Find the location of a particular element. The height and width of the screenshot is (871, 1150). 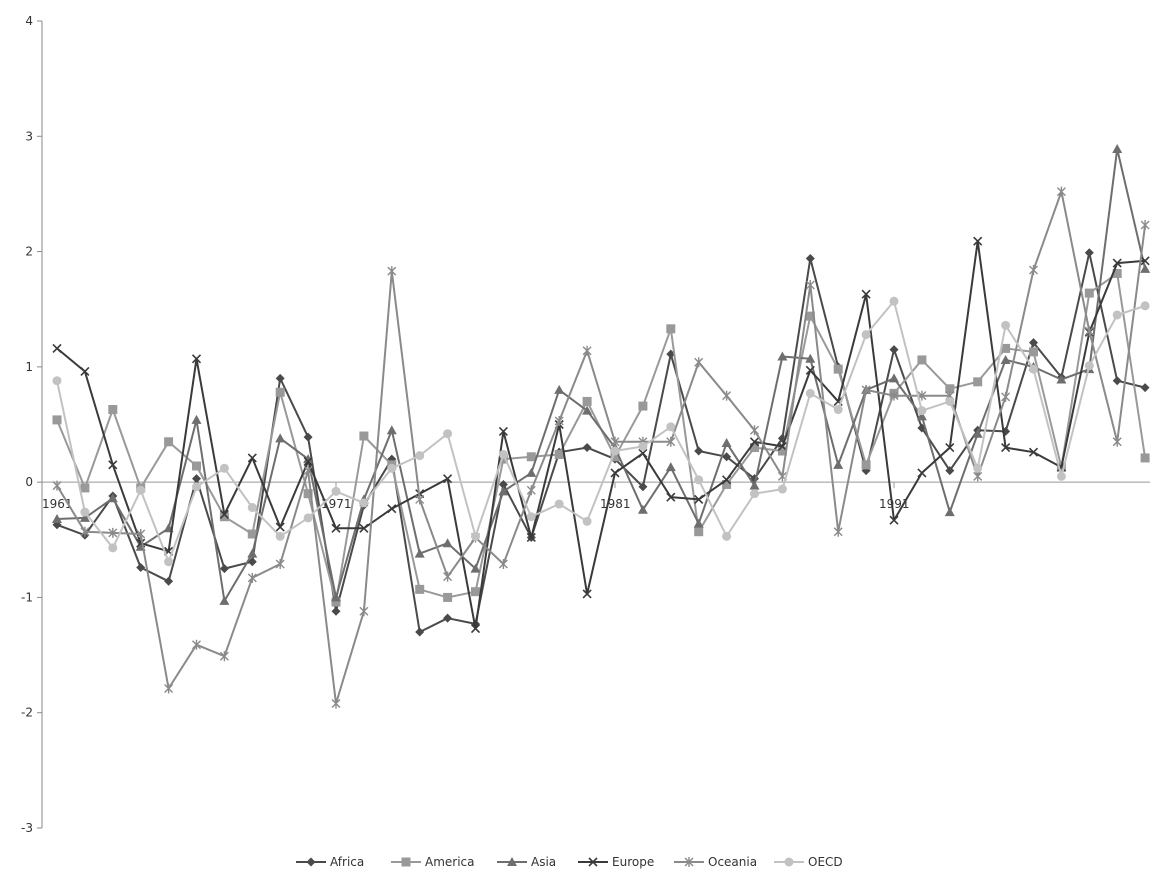

y-tick-label: 2 is located at coordinates (29, 252).